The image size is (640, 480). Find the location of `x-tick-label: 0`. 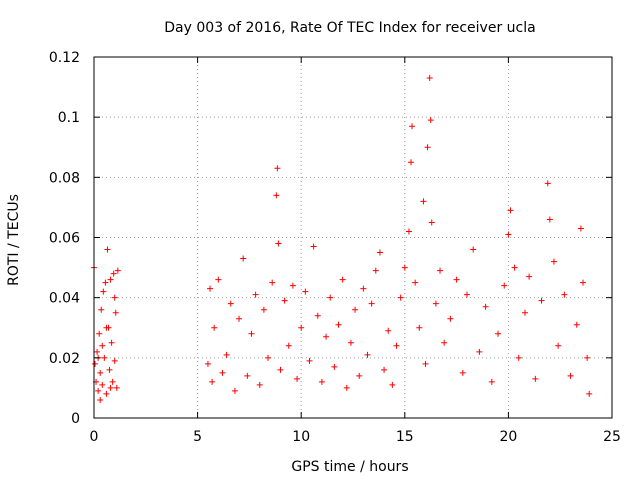

x-tick-label: 0 is located at coordinates (94, 437).